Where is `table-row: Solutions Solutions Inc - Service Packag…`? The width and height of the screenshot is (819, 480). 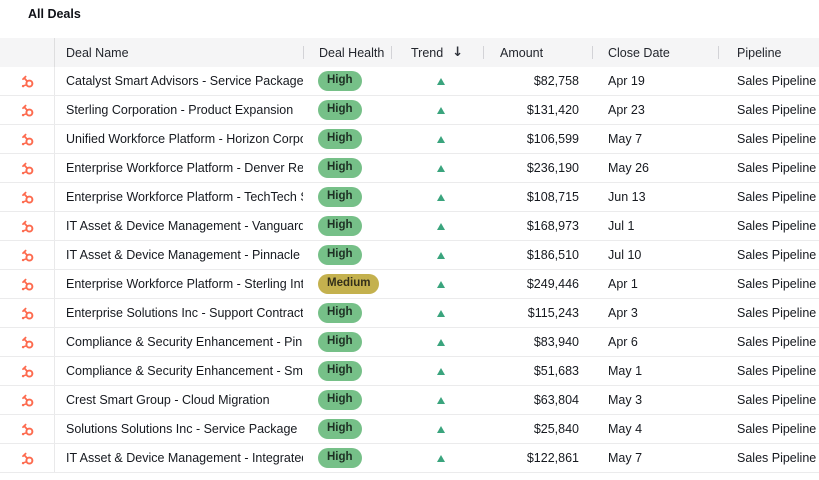
table-row: Solutions Solutions Inc - Service Packag… is located at coordinates (409, 429).